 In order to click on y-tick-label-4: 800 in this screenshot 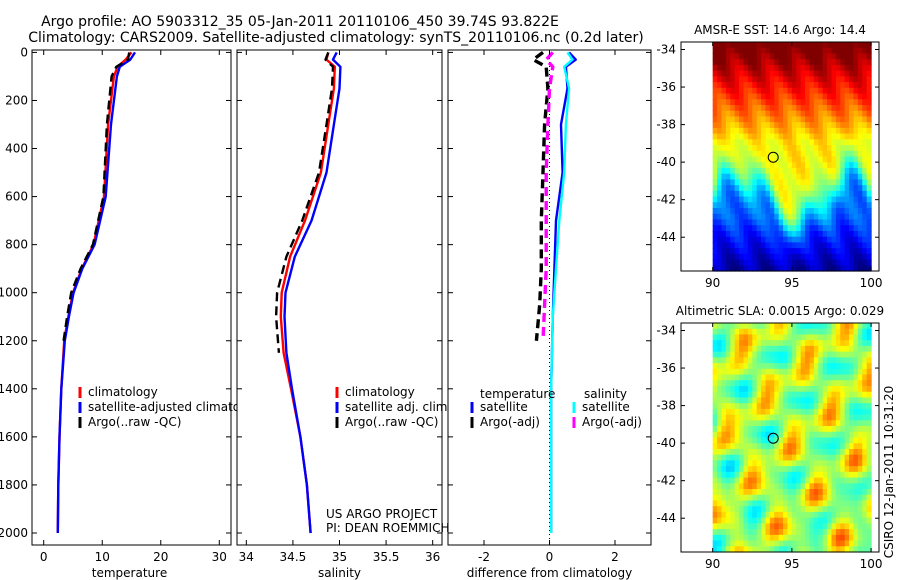, I will do `click(16, 245)`.